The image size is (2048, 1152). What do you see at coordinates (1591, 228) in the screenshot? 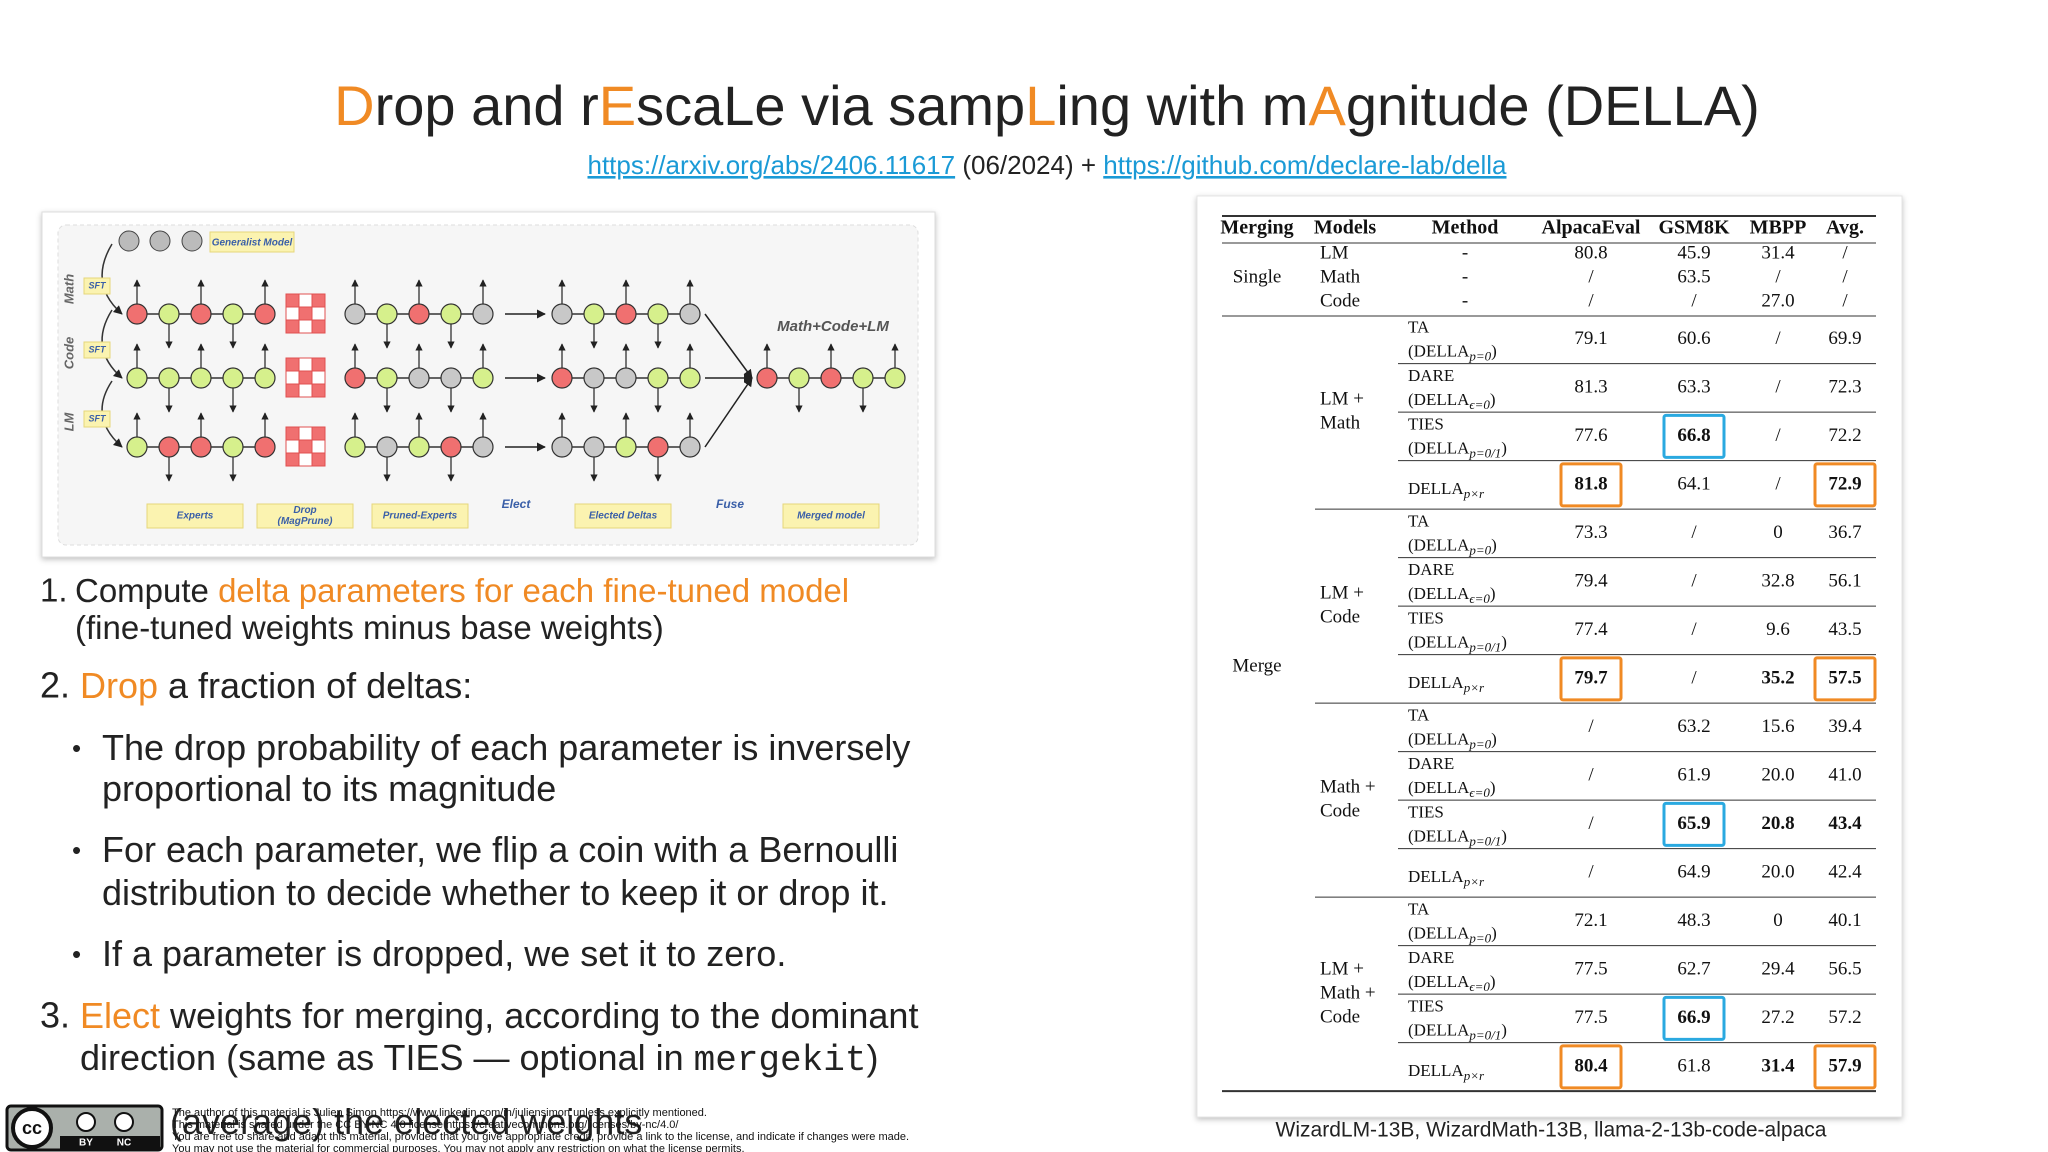
I see `column-header: AlpacaEval` at bounding box center [1591, 228].